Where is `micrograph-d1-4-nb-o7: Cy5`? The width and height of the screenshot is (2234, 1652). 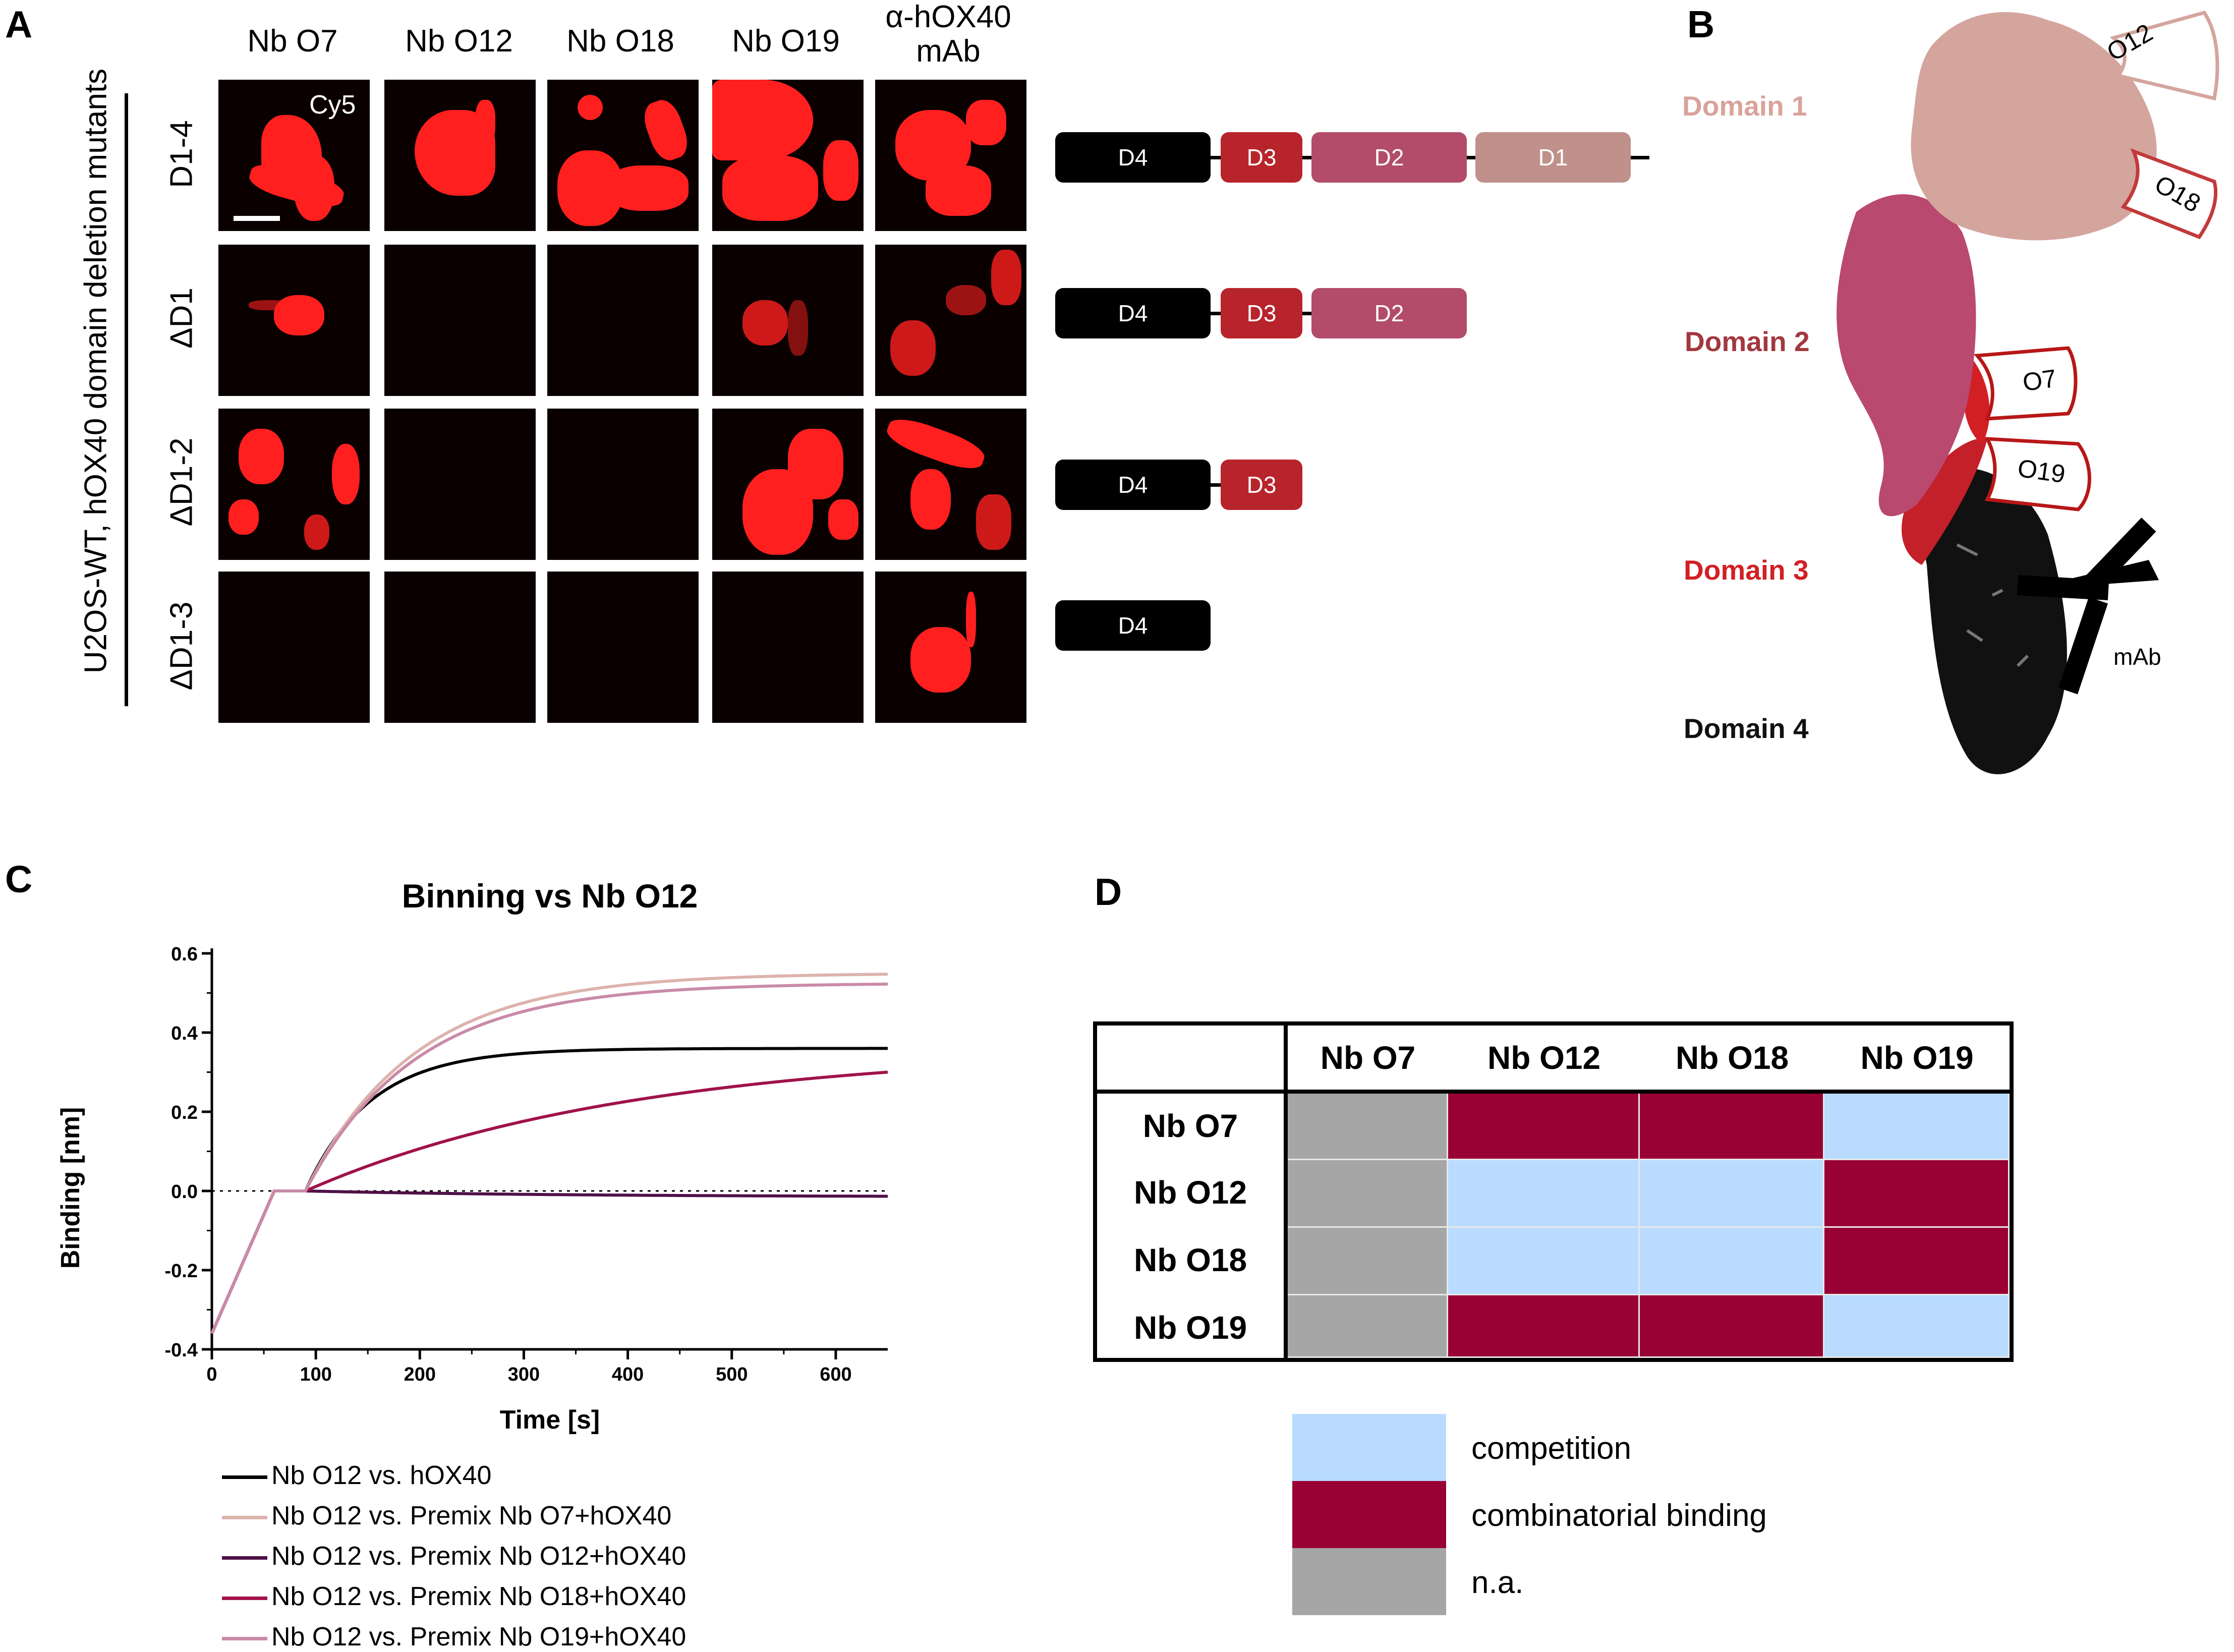
micrograph-d1-4-nb-o7: Cy5 is located at coordinates (294, 155).